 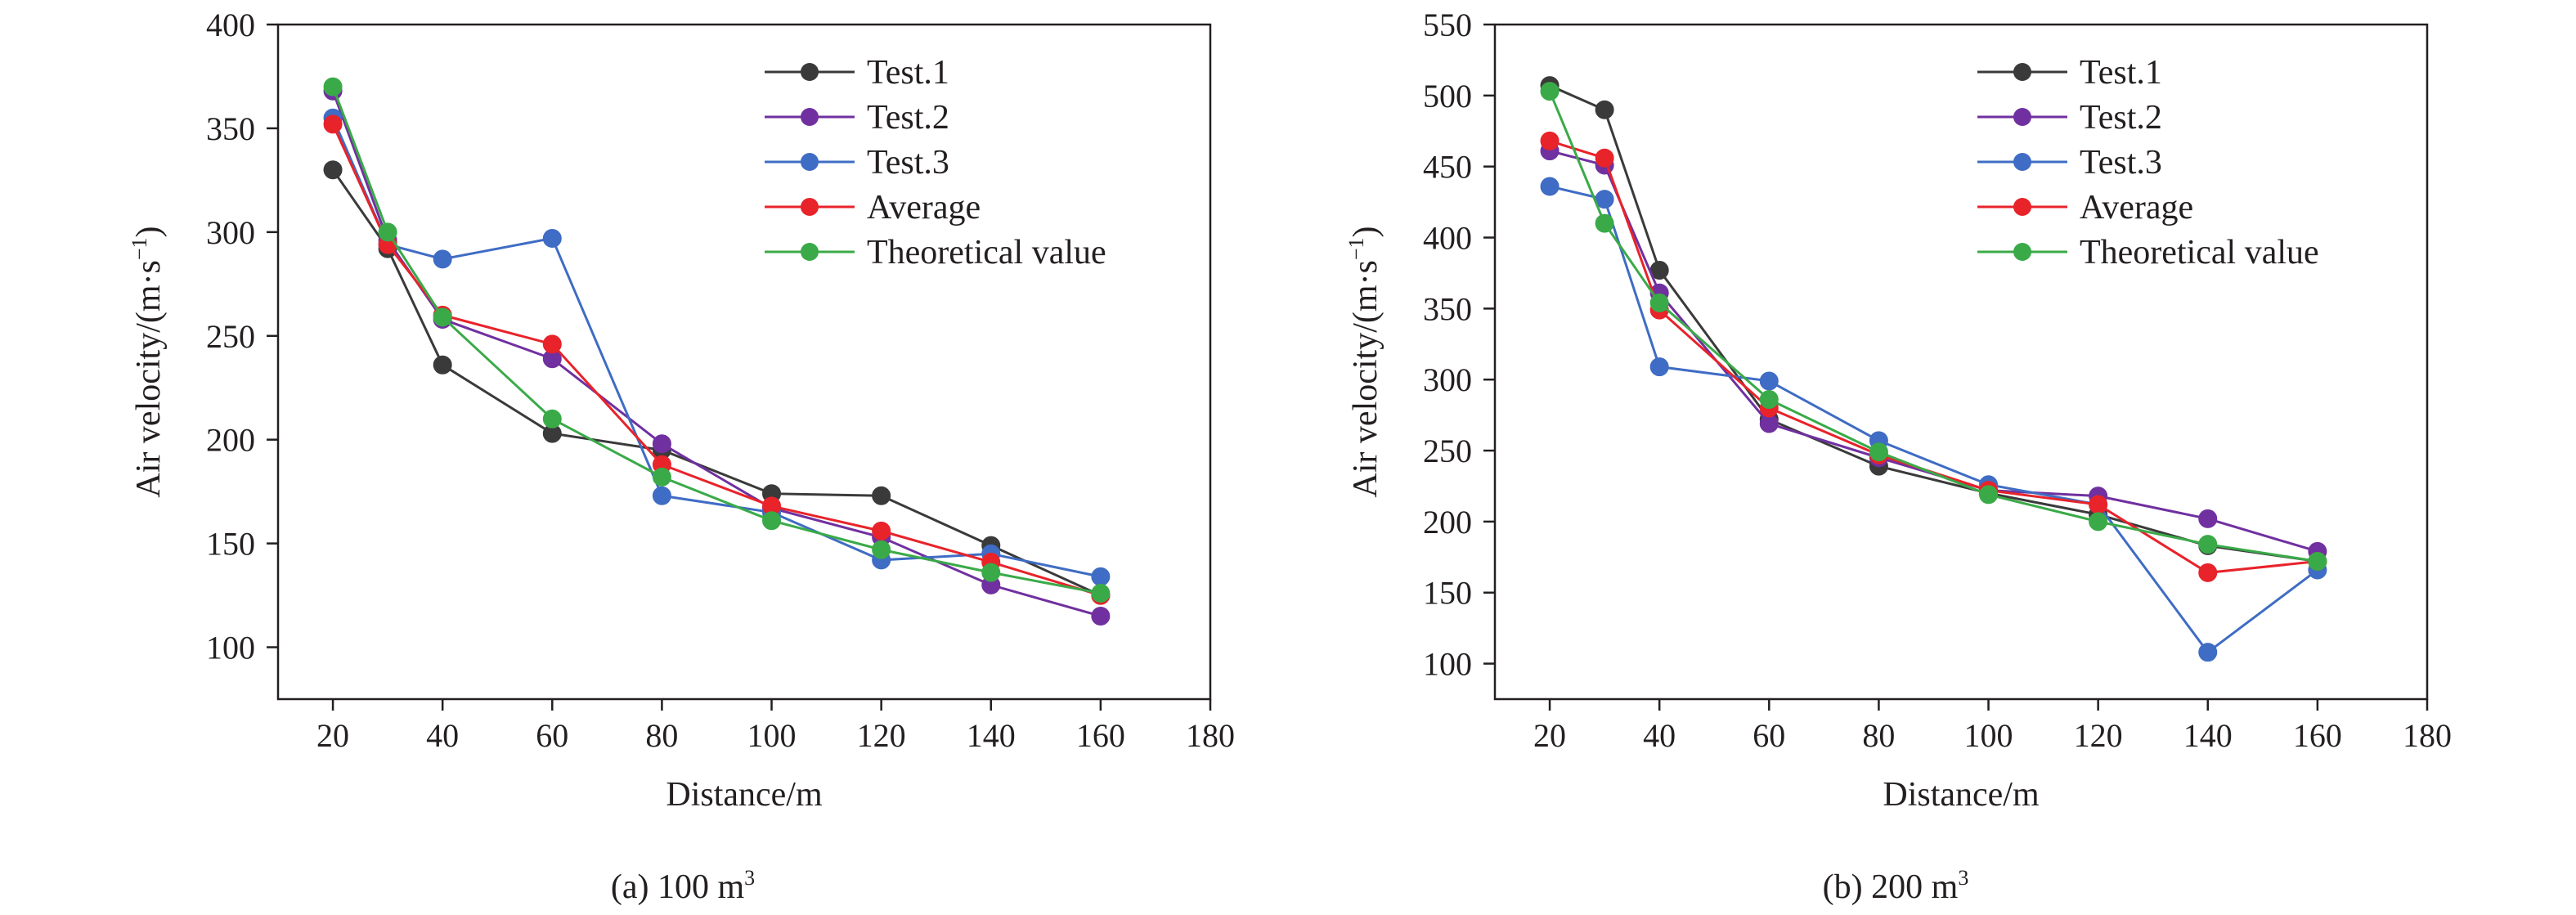 I want to click on legend-item: Test.3, so click(x=2069, y=163).